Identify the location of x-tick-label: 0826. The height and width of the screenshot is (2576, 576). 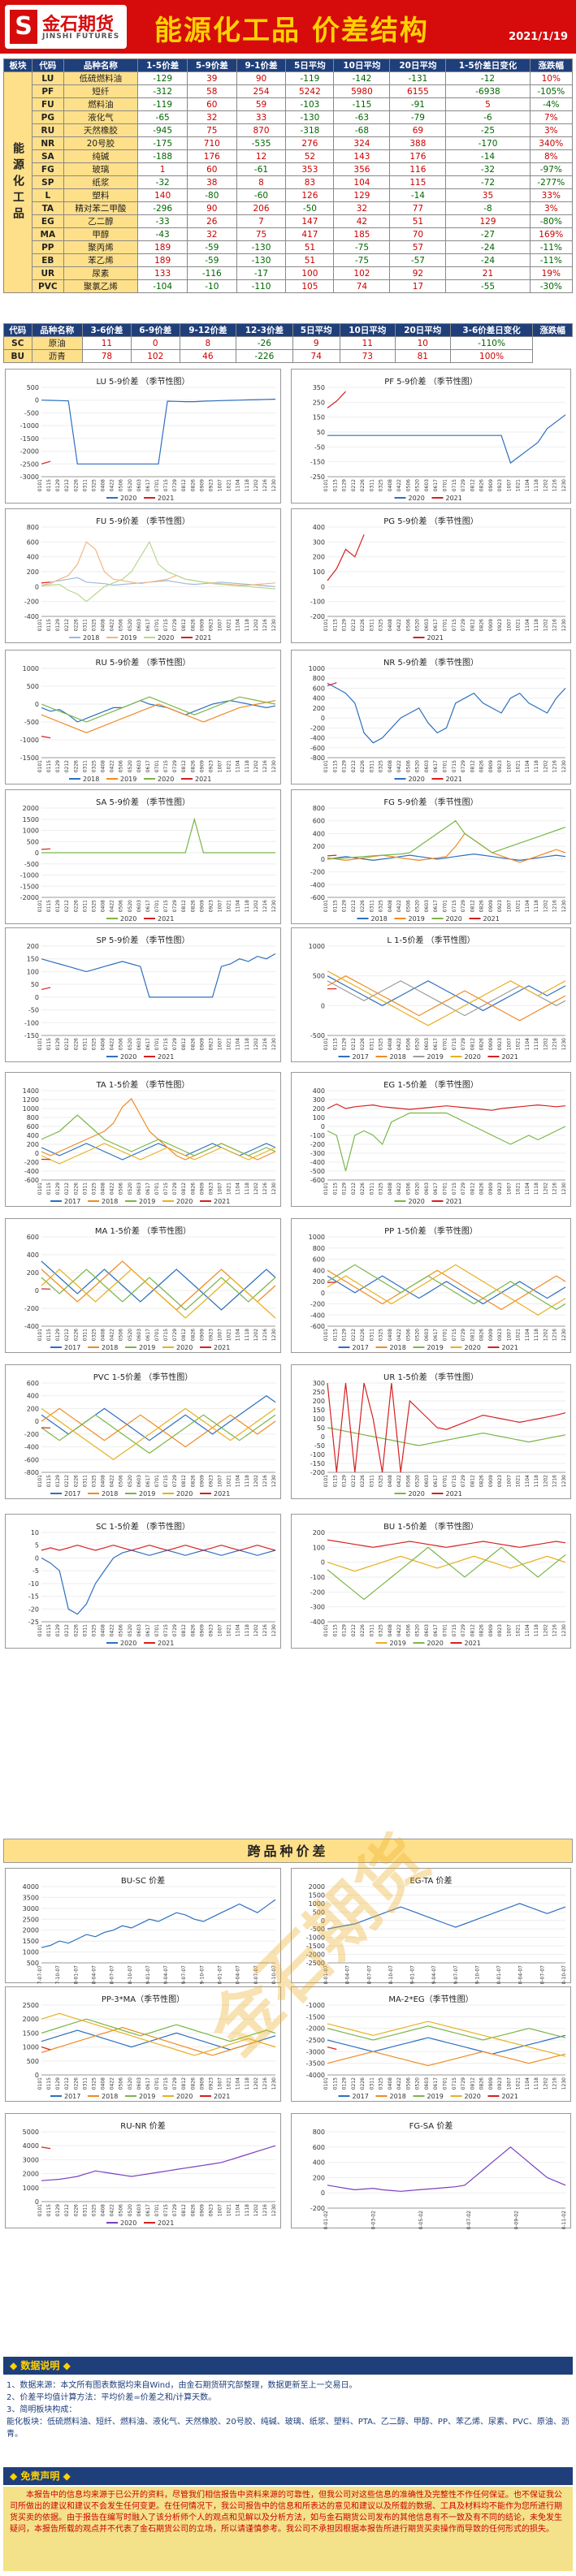
(482, 1189).